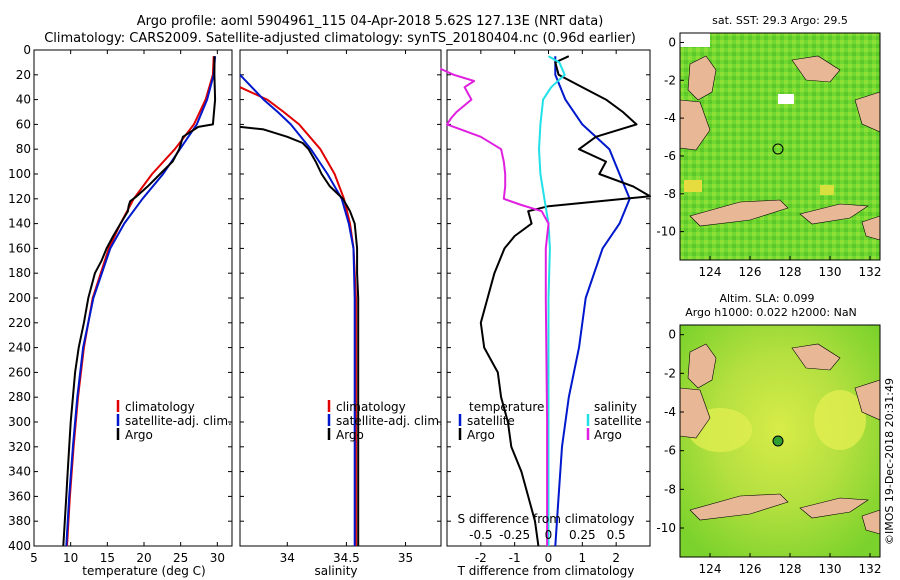 The height and width of the screenshot is (580, 900). I want to click on y-tick-label: 280, so click(19, 397).